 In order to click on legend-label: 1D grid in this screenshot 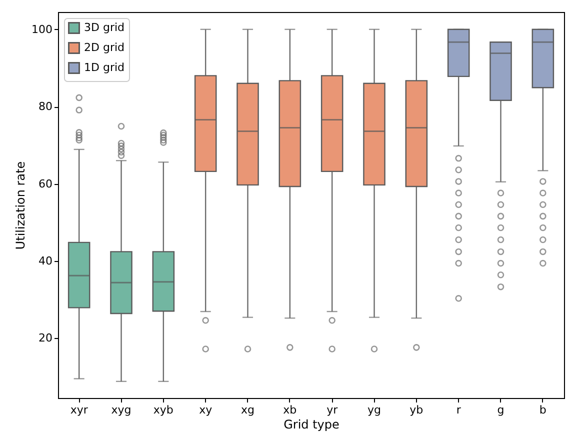, I will do `click(104, 67)`.